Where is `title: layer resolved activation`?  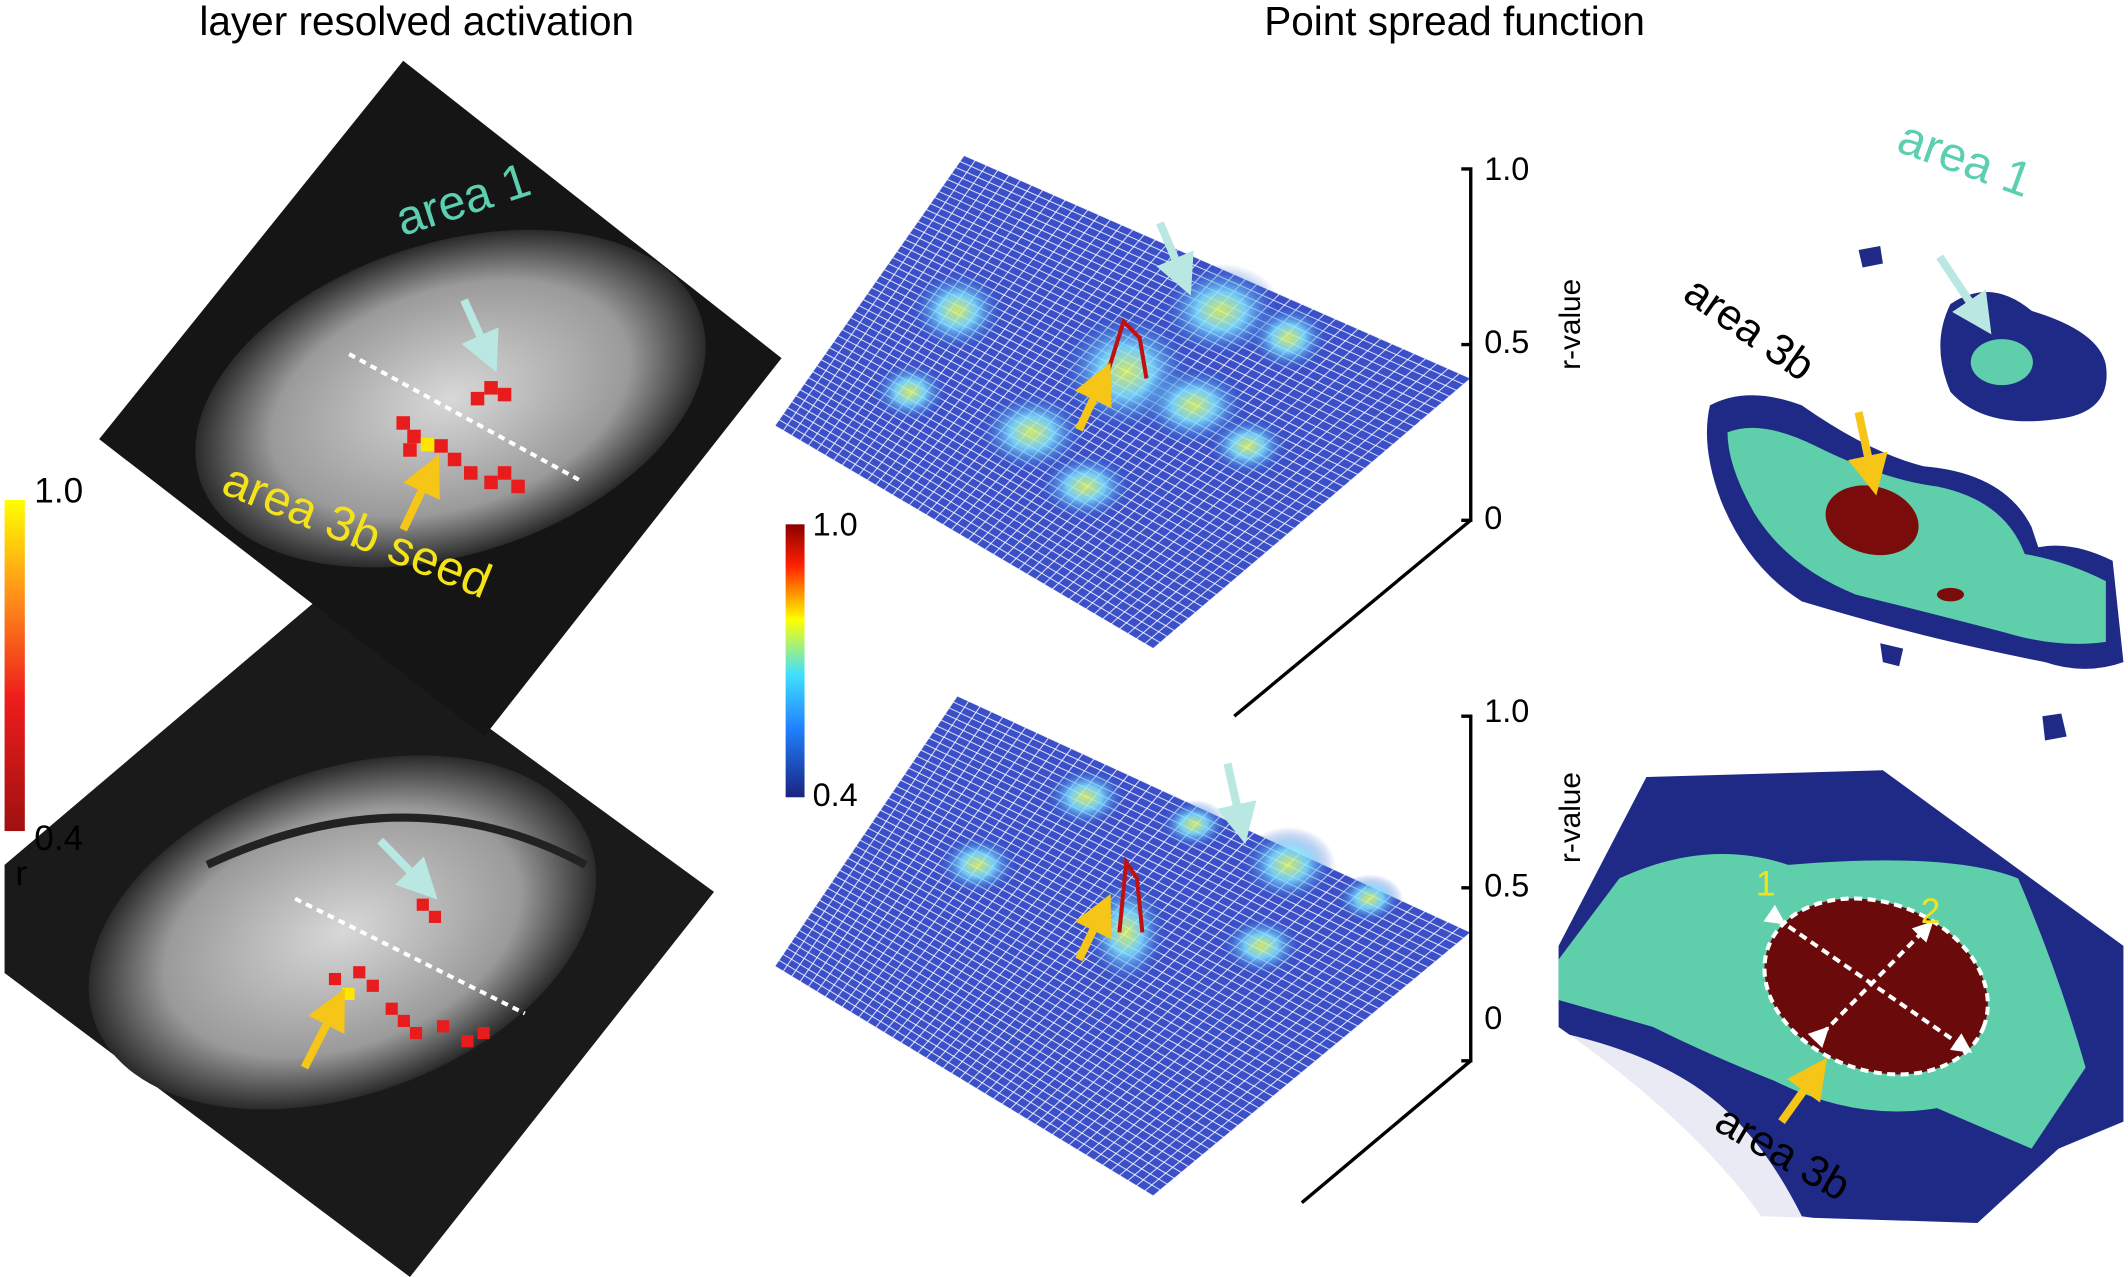 title: layer resolved activation is located at coordinates (416, 22).